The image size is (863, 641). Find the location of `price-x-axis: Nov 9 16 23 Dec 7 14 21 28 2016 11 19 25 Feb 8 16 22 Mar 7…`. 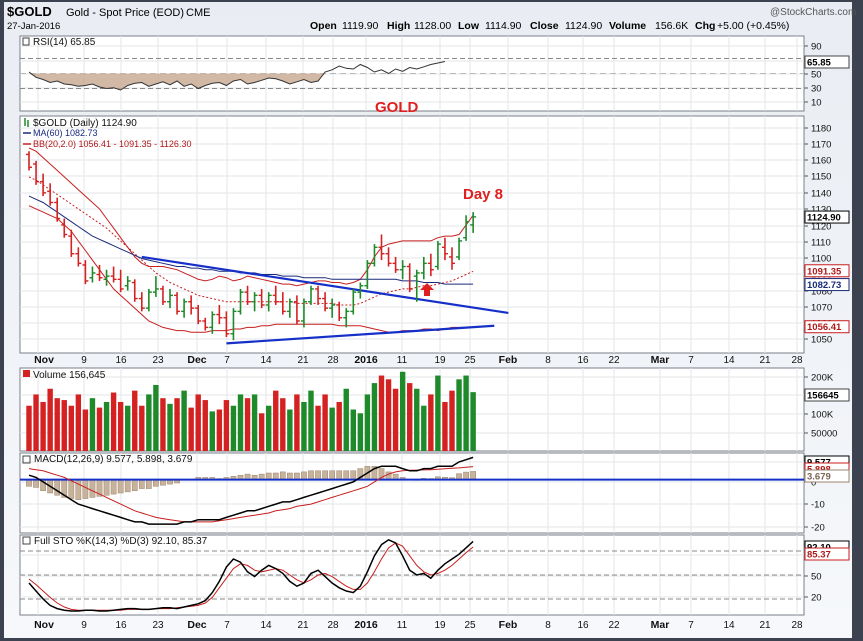

price-x-axis: Nov 9 16 23 Dec 7 14 21 28 2016 11 19 25 Feb 8 16 22 Mar 7… is located at coordinates (418, 360).